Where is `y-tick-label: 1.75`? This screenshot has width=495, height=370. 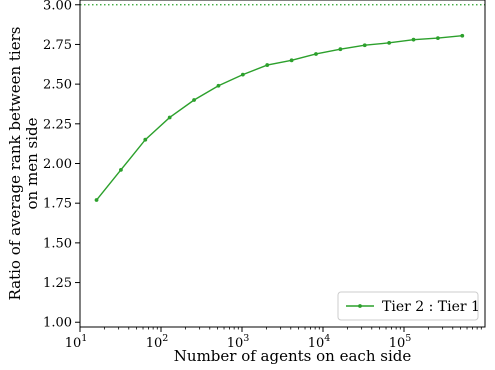
y-tick-label: 1.75 is located at coordinates (57, 204).